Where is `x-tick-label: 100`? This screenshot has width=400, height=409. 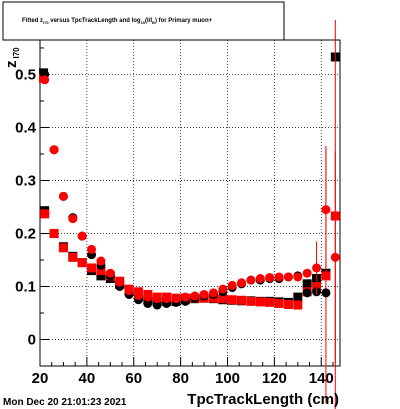 x-tick-label: 100 is located at coordinates (227, 378).